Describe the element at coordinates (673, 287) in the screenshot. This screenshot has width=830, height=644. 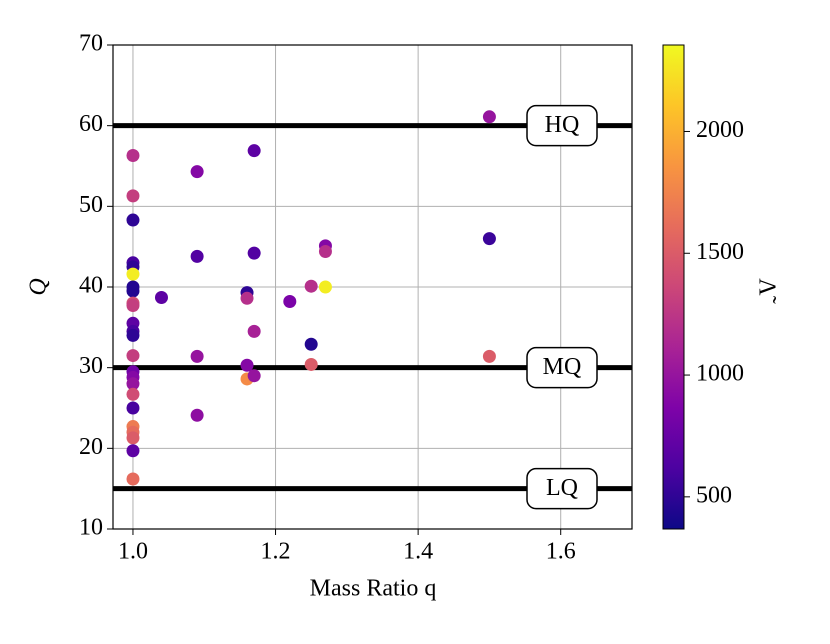
I see `colorbar` at that location.